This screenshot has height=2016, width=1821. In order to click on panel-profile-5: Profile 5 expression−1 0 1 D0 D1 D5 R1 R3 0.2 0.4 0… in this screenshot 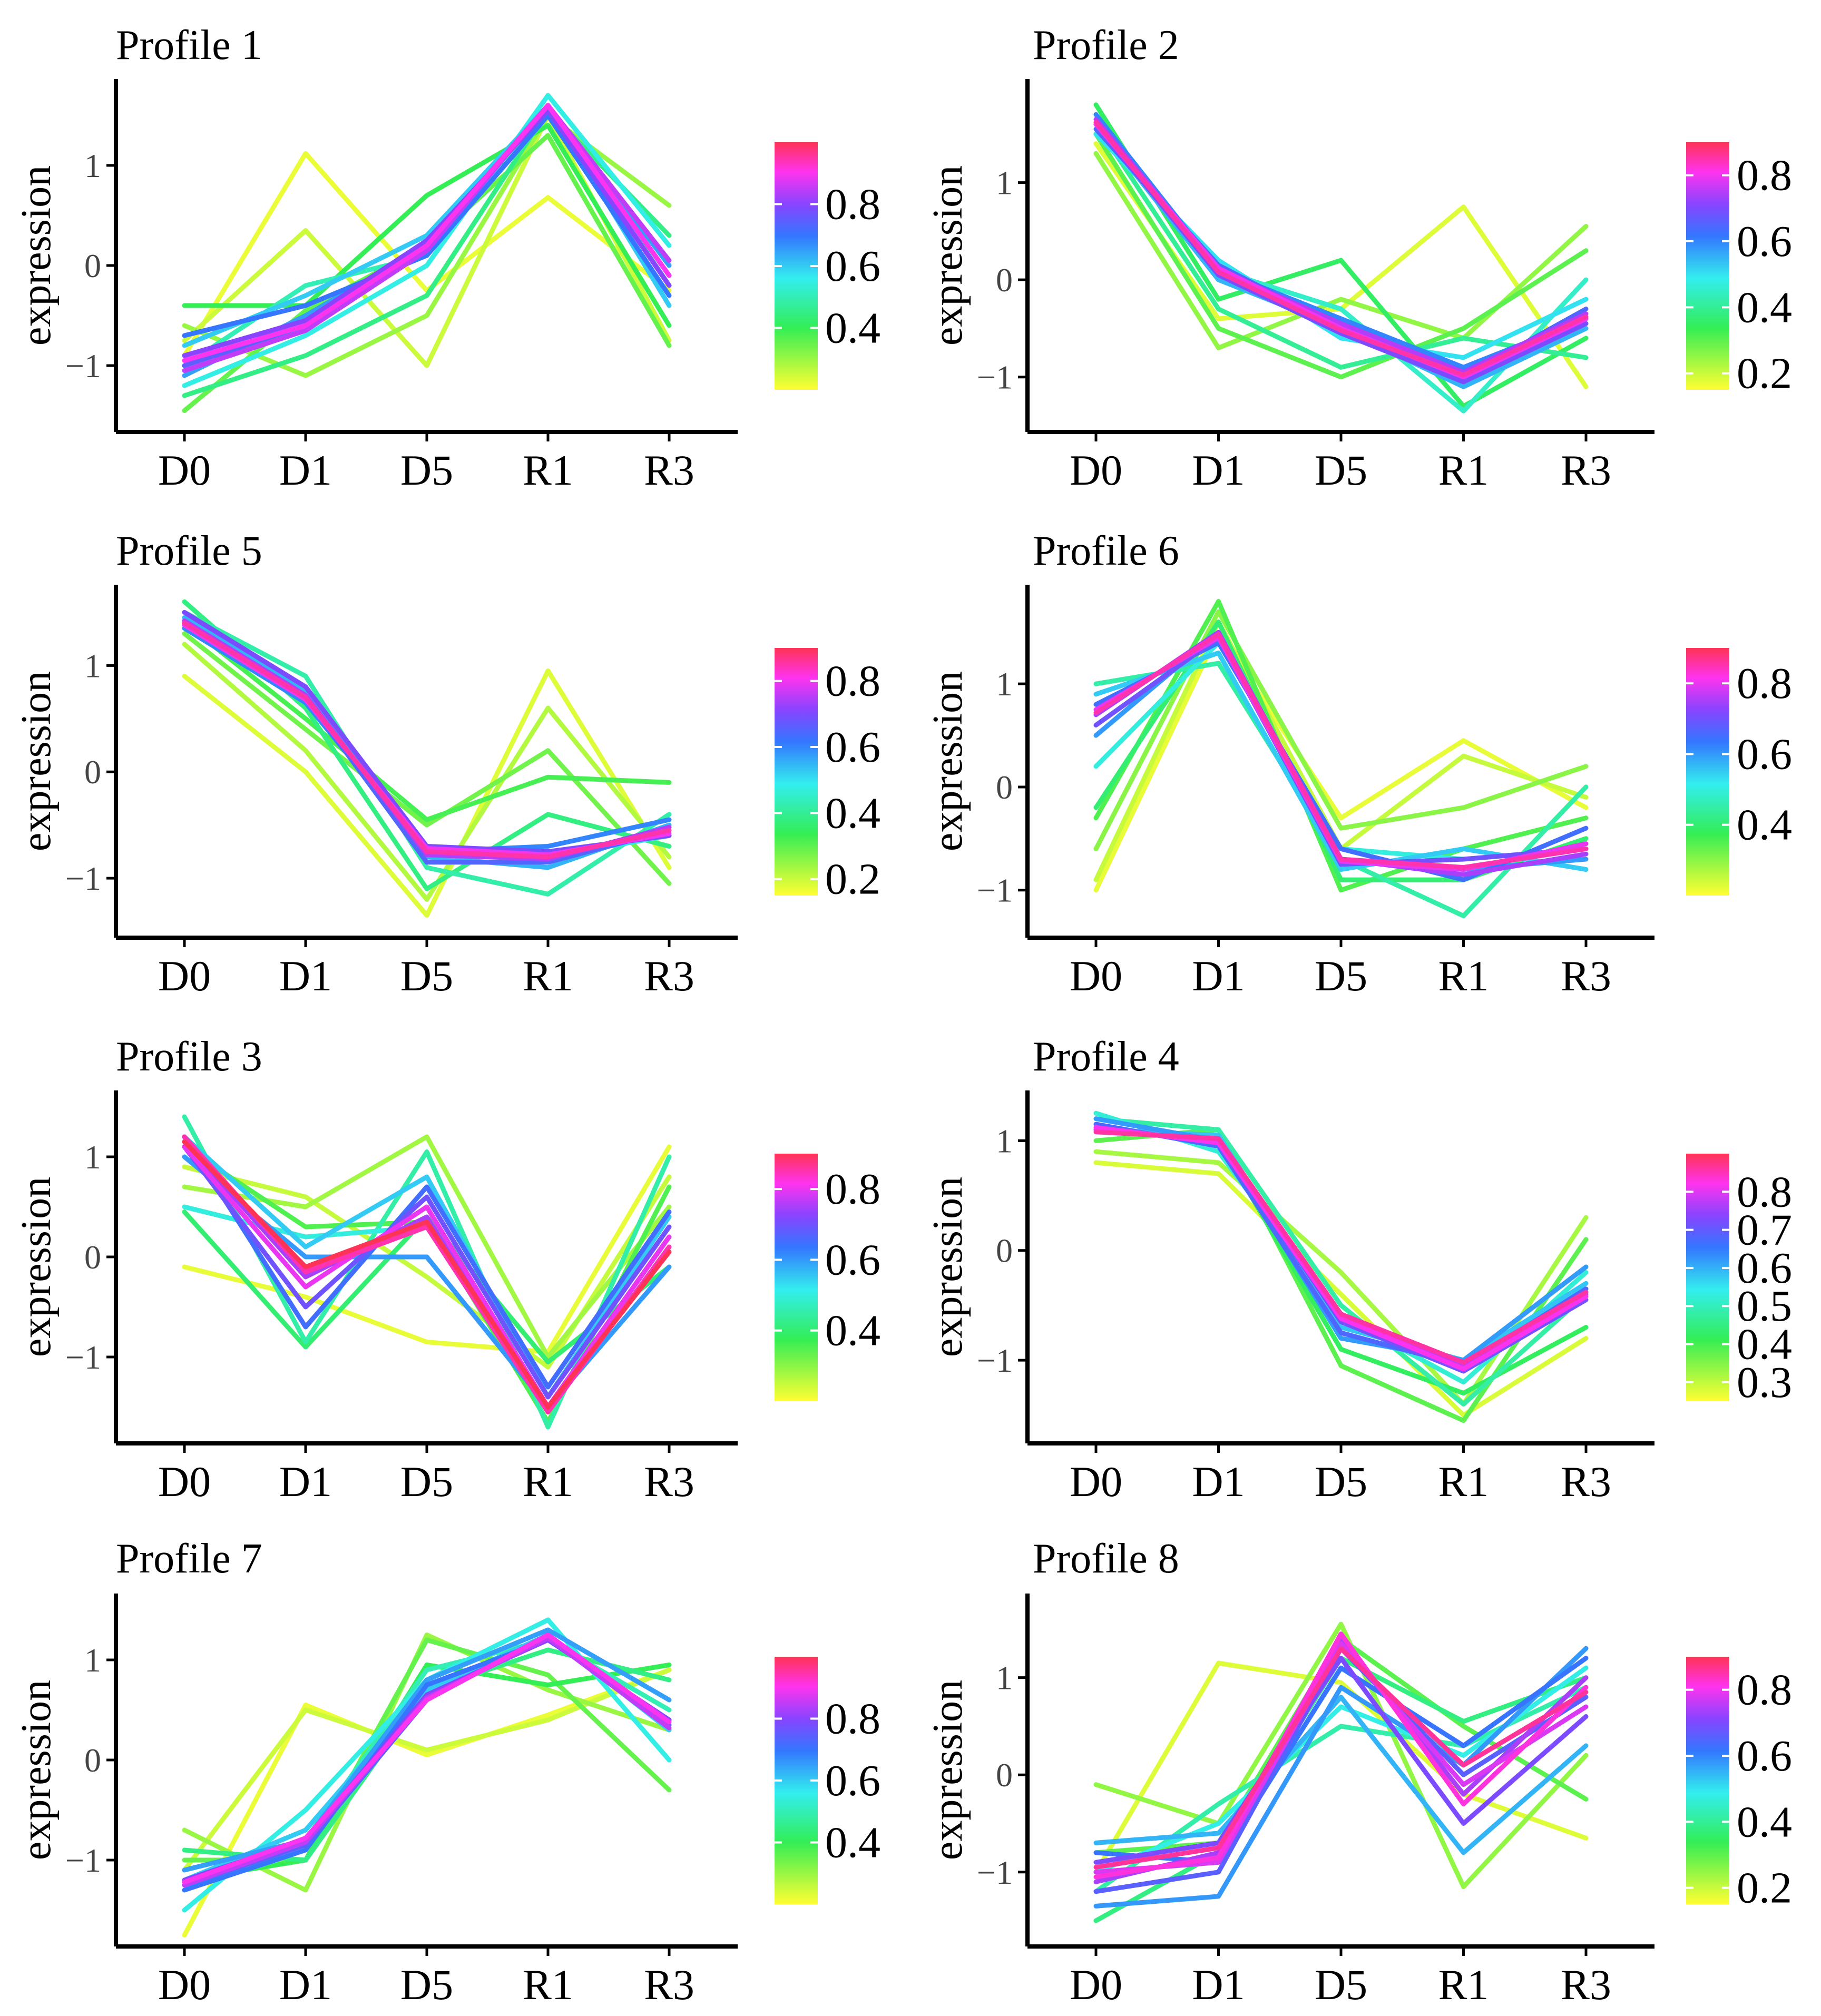, I will do `click(446, 764)`.